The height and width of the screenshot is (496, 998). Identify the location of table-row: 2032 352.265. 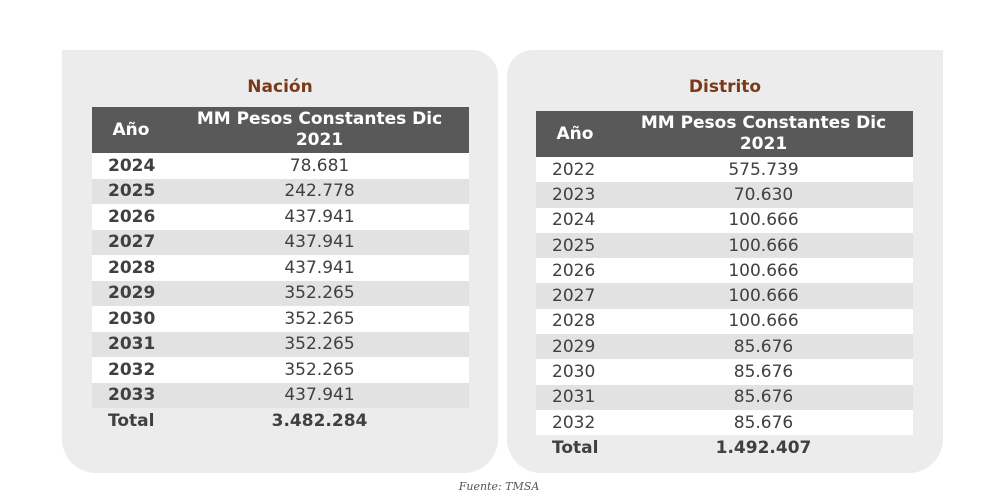
(280, 370).